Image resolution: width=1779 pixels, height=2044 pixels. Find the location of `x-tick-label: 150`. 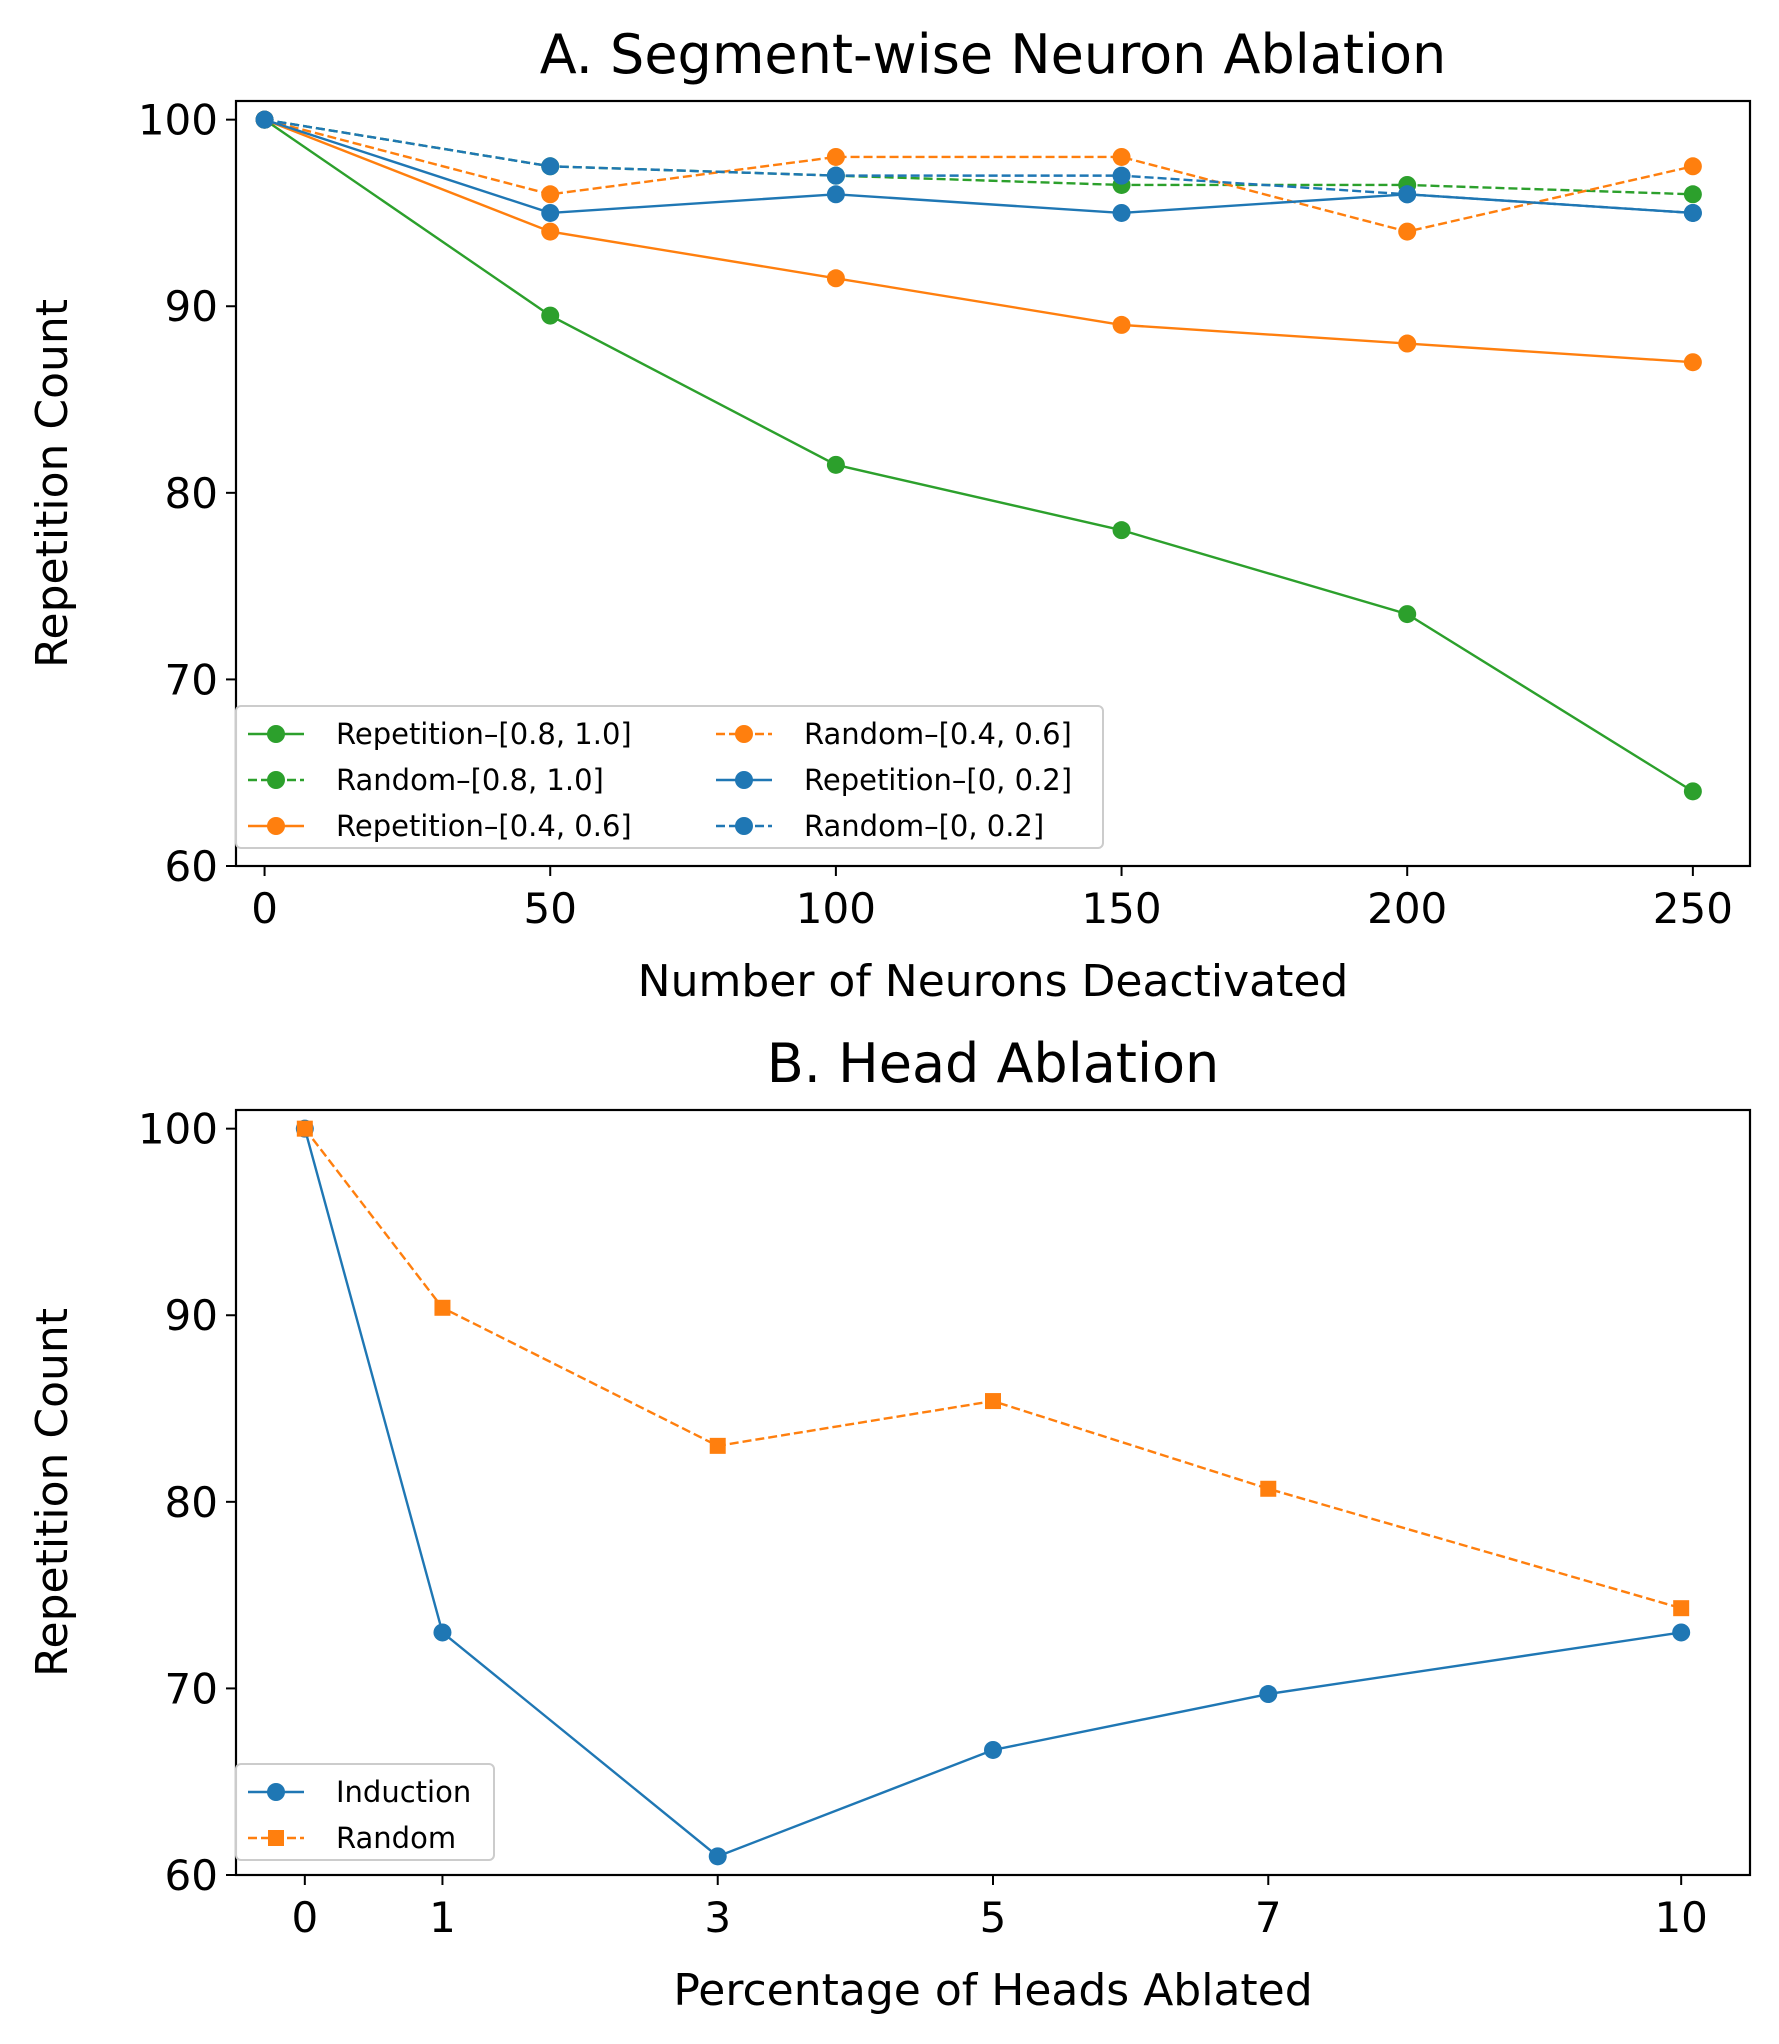

x-tick-label: 150 is located at coordinates (1121, 908).